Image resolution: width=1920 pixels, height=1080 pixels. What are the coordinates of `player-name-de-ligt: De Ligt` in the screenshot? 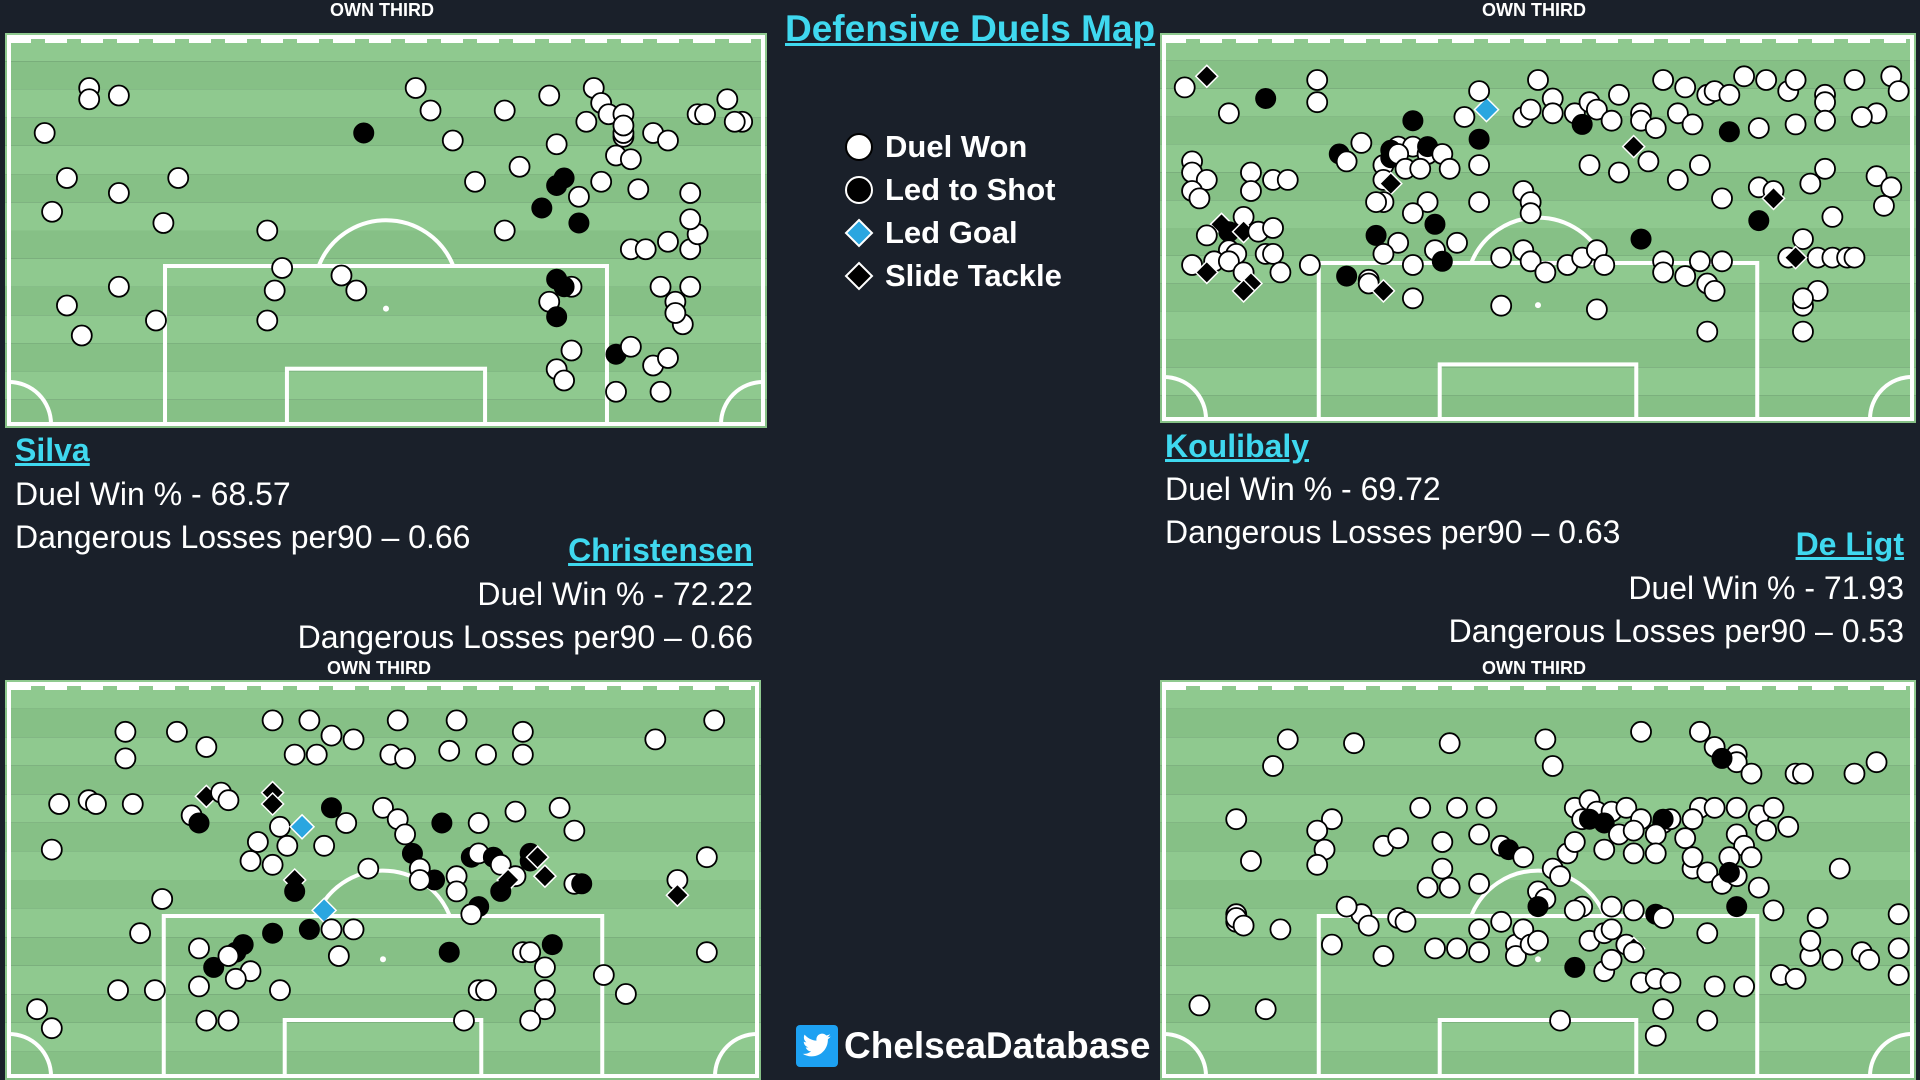 It's located at (1849, 544).